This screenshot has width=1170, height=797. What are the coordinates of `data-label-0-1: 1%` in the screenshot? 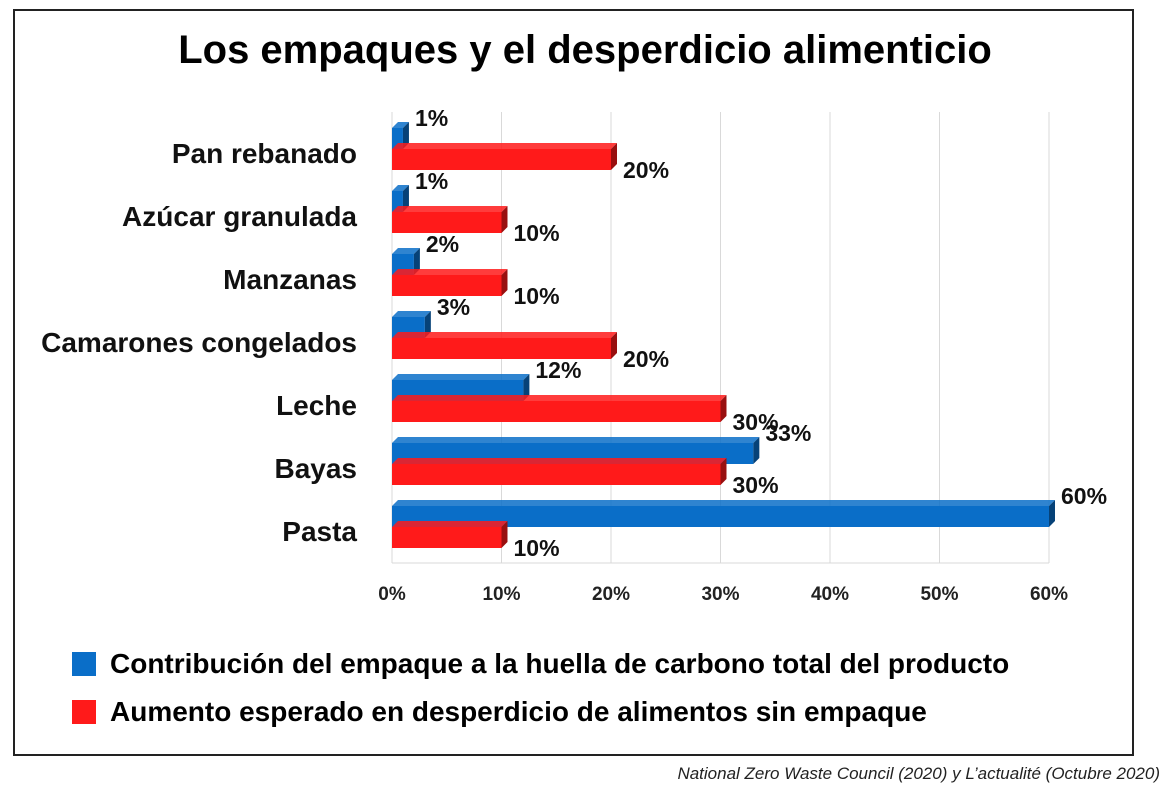 It's located at (431, 181).